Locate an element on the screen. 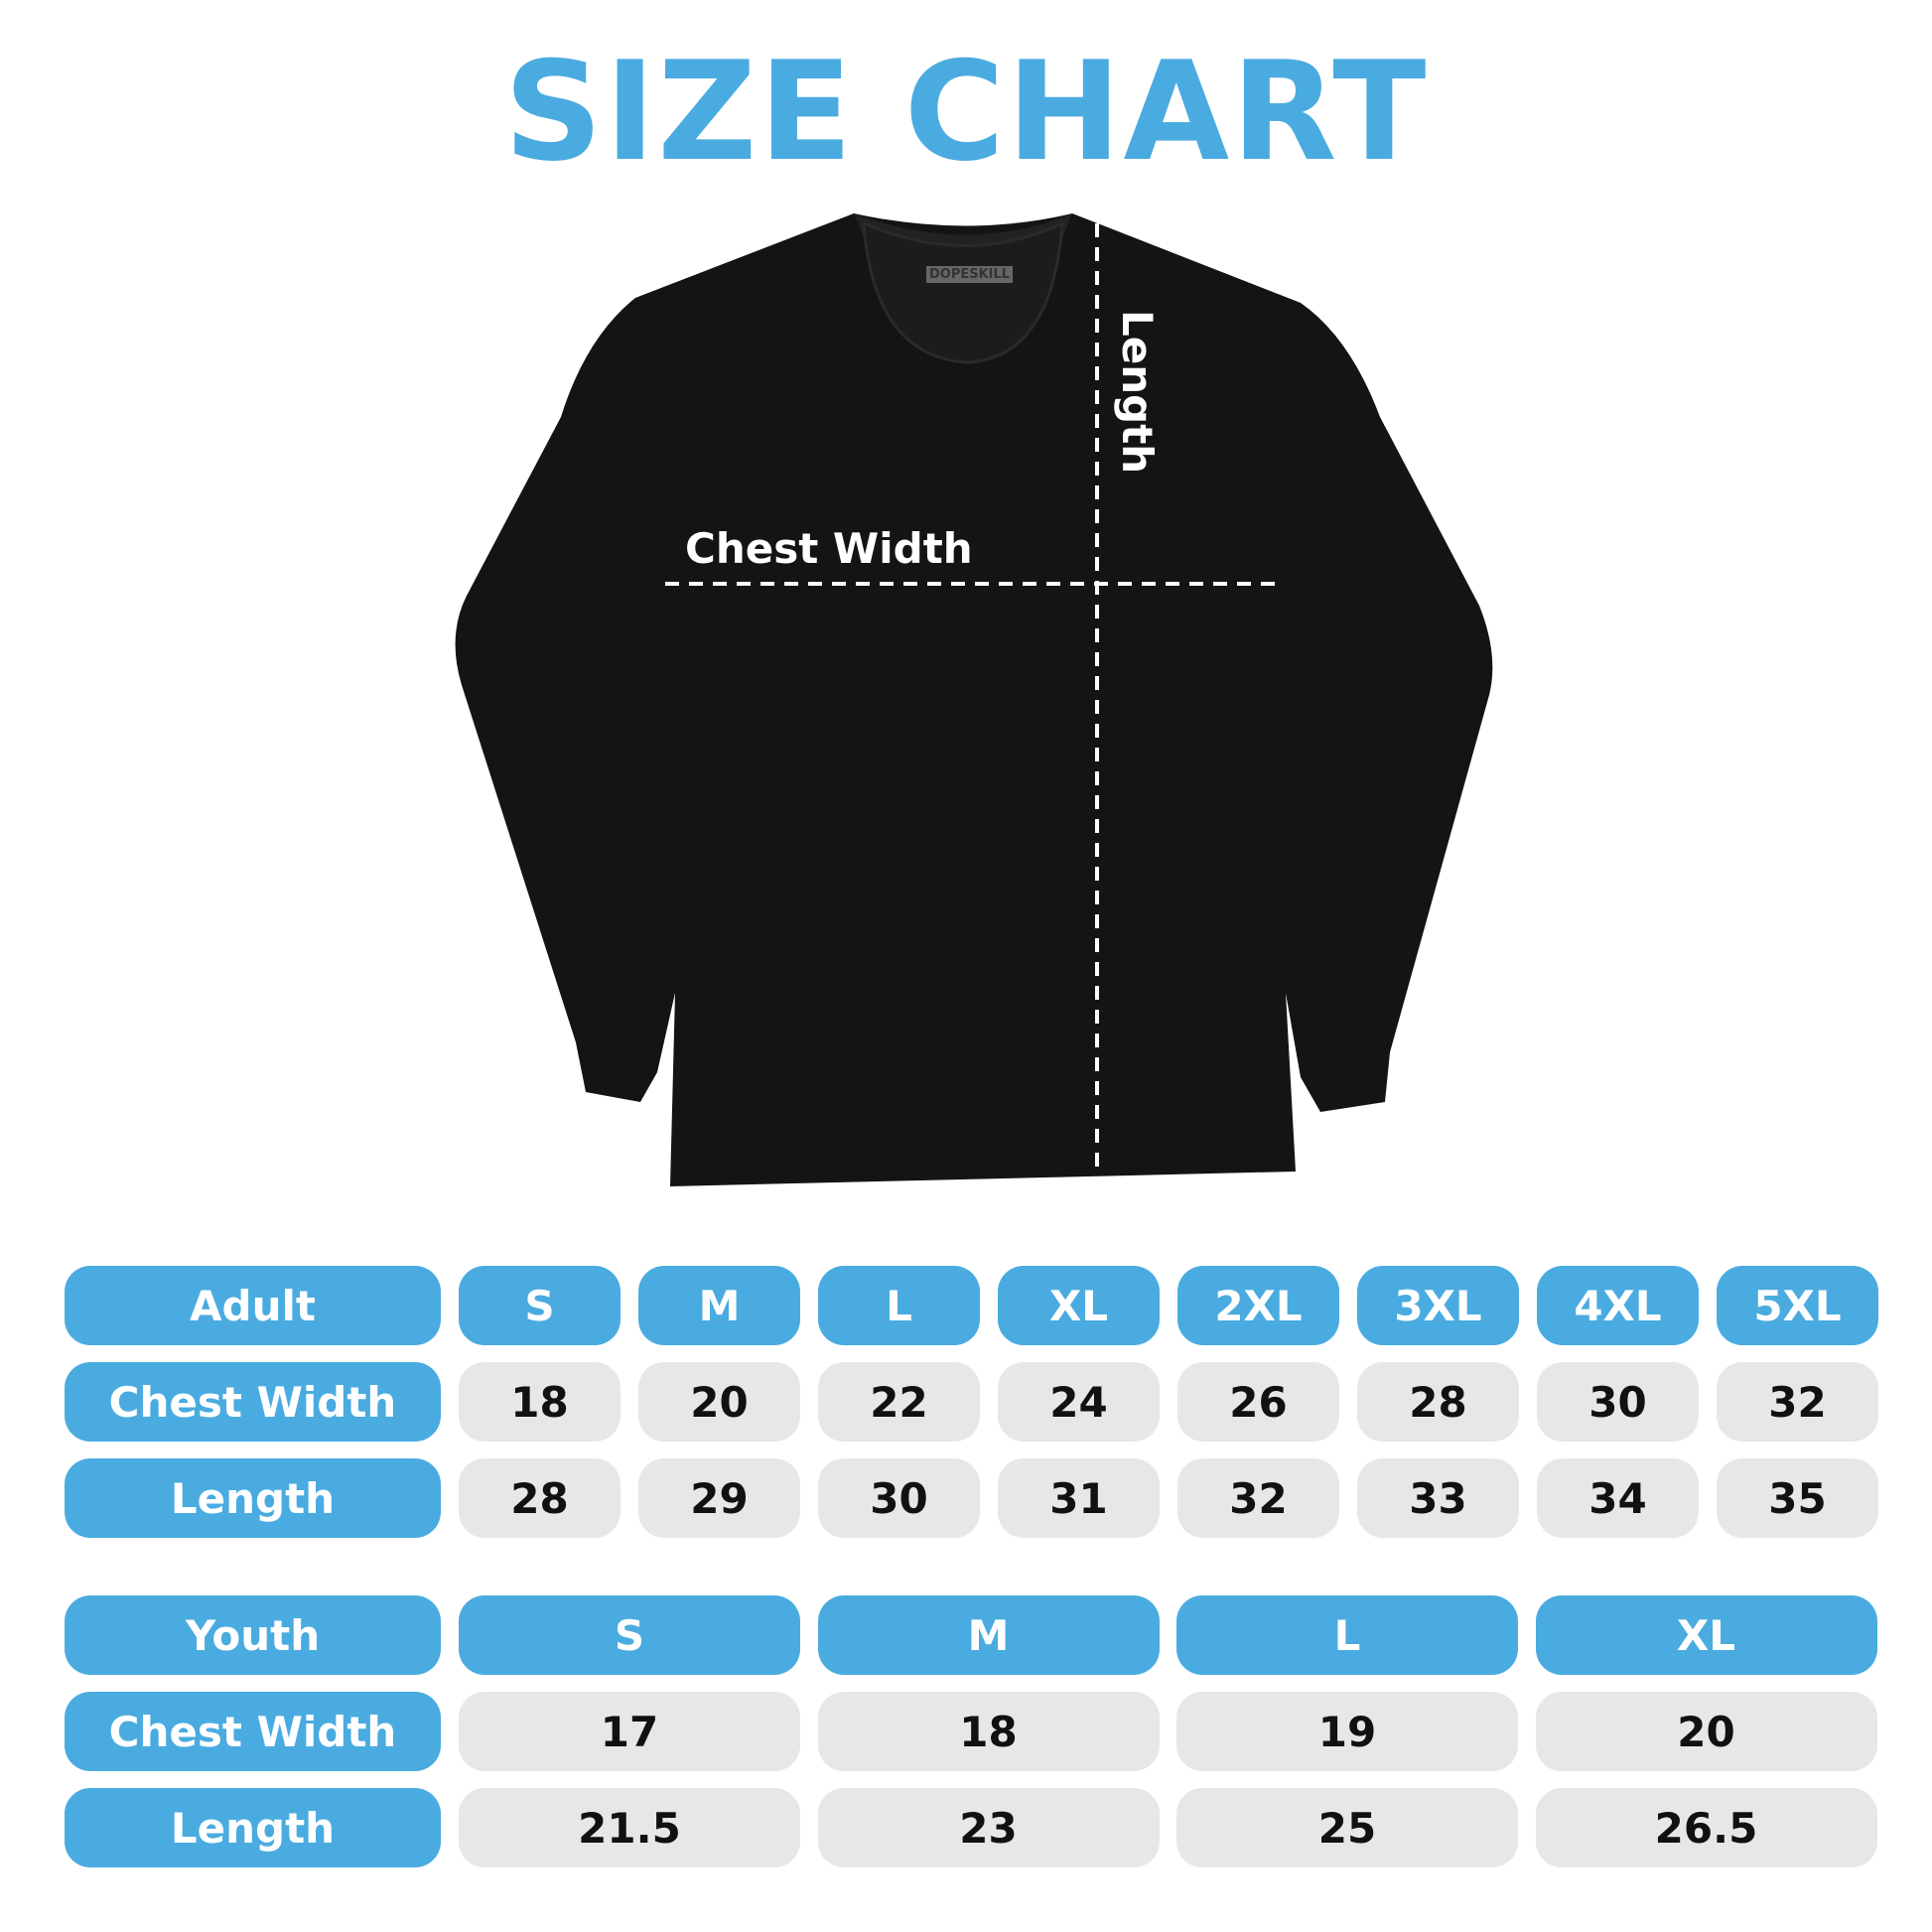  youth-size-header: S is located at coordinates (630, 1635).